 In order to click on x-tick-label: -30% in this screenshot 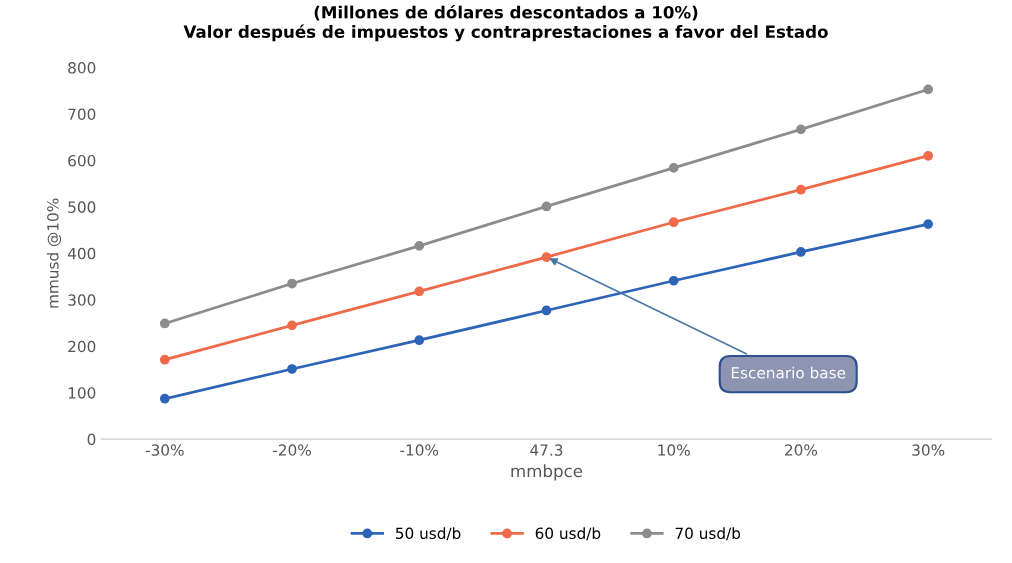, I will do `click(164, 450)`.